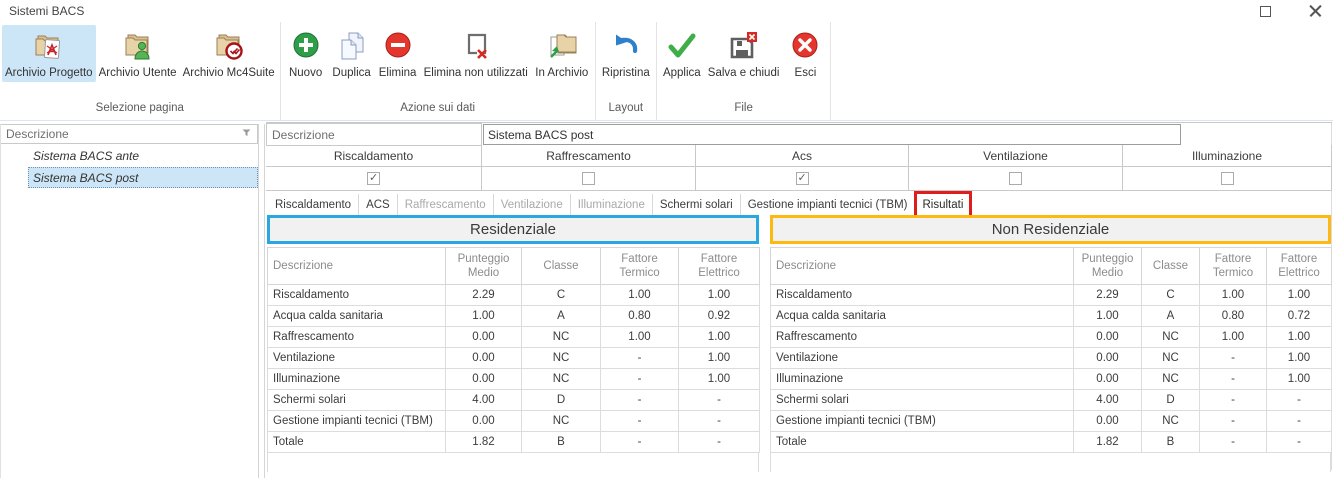 This screenshot has width=1333, height=484. I want to click on sidebar-items: Sistema BACS ante Sistema BACS post, so click(129, 166).